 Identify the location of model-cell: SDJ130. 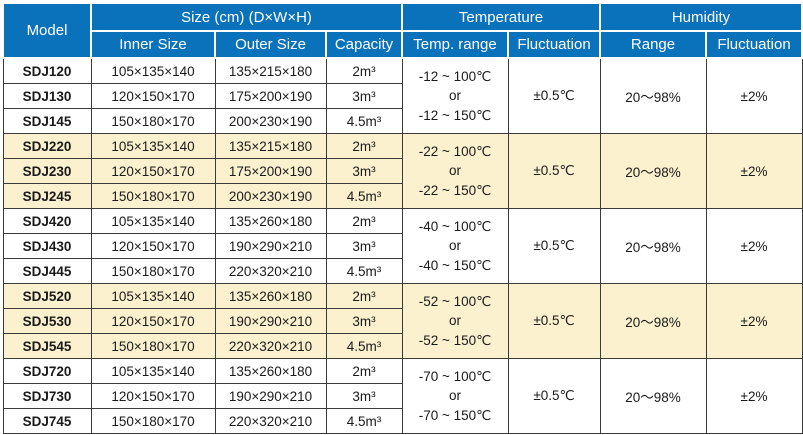
(47, 96).